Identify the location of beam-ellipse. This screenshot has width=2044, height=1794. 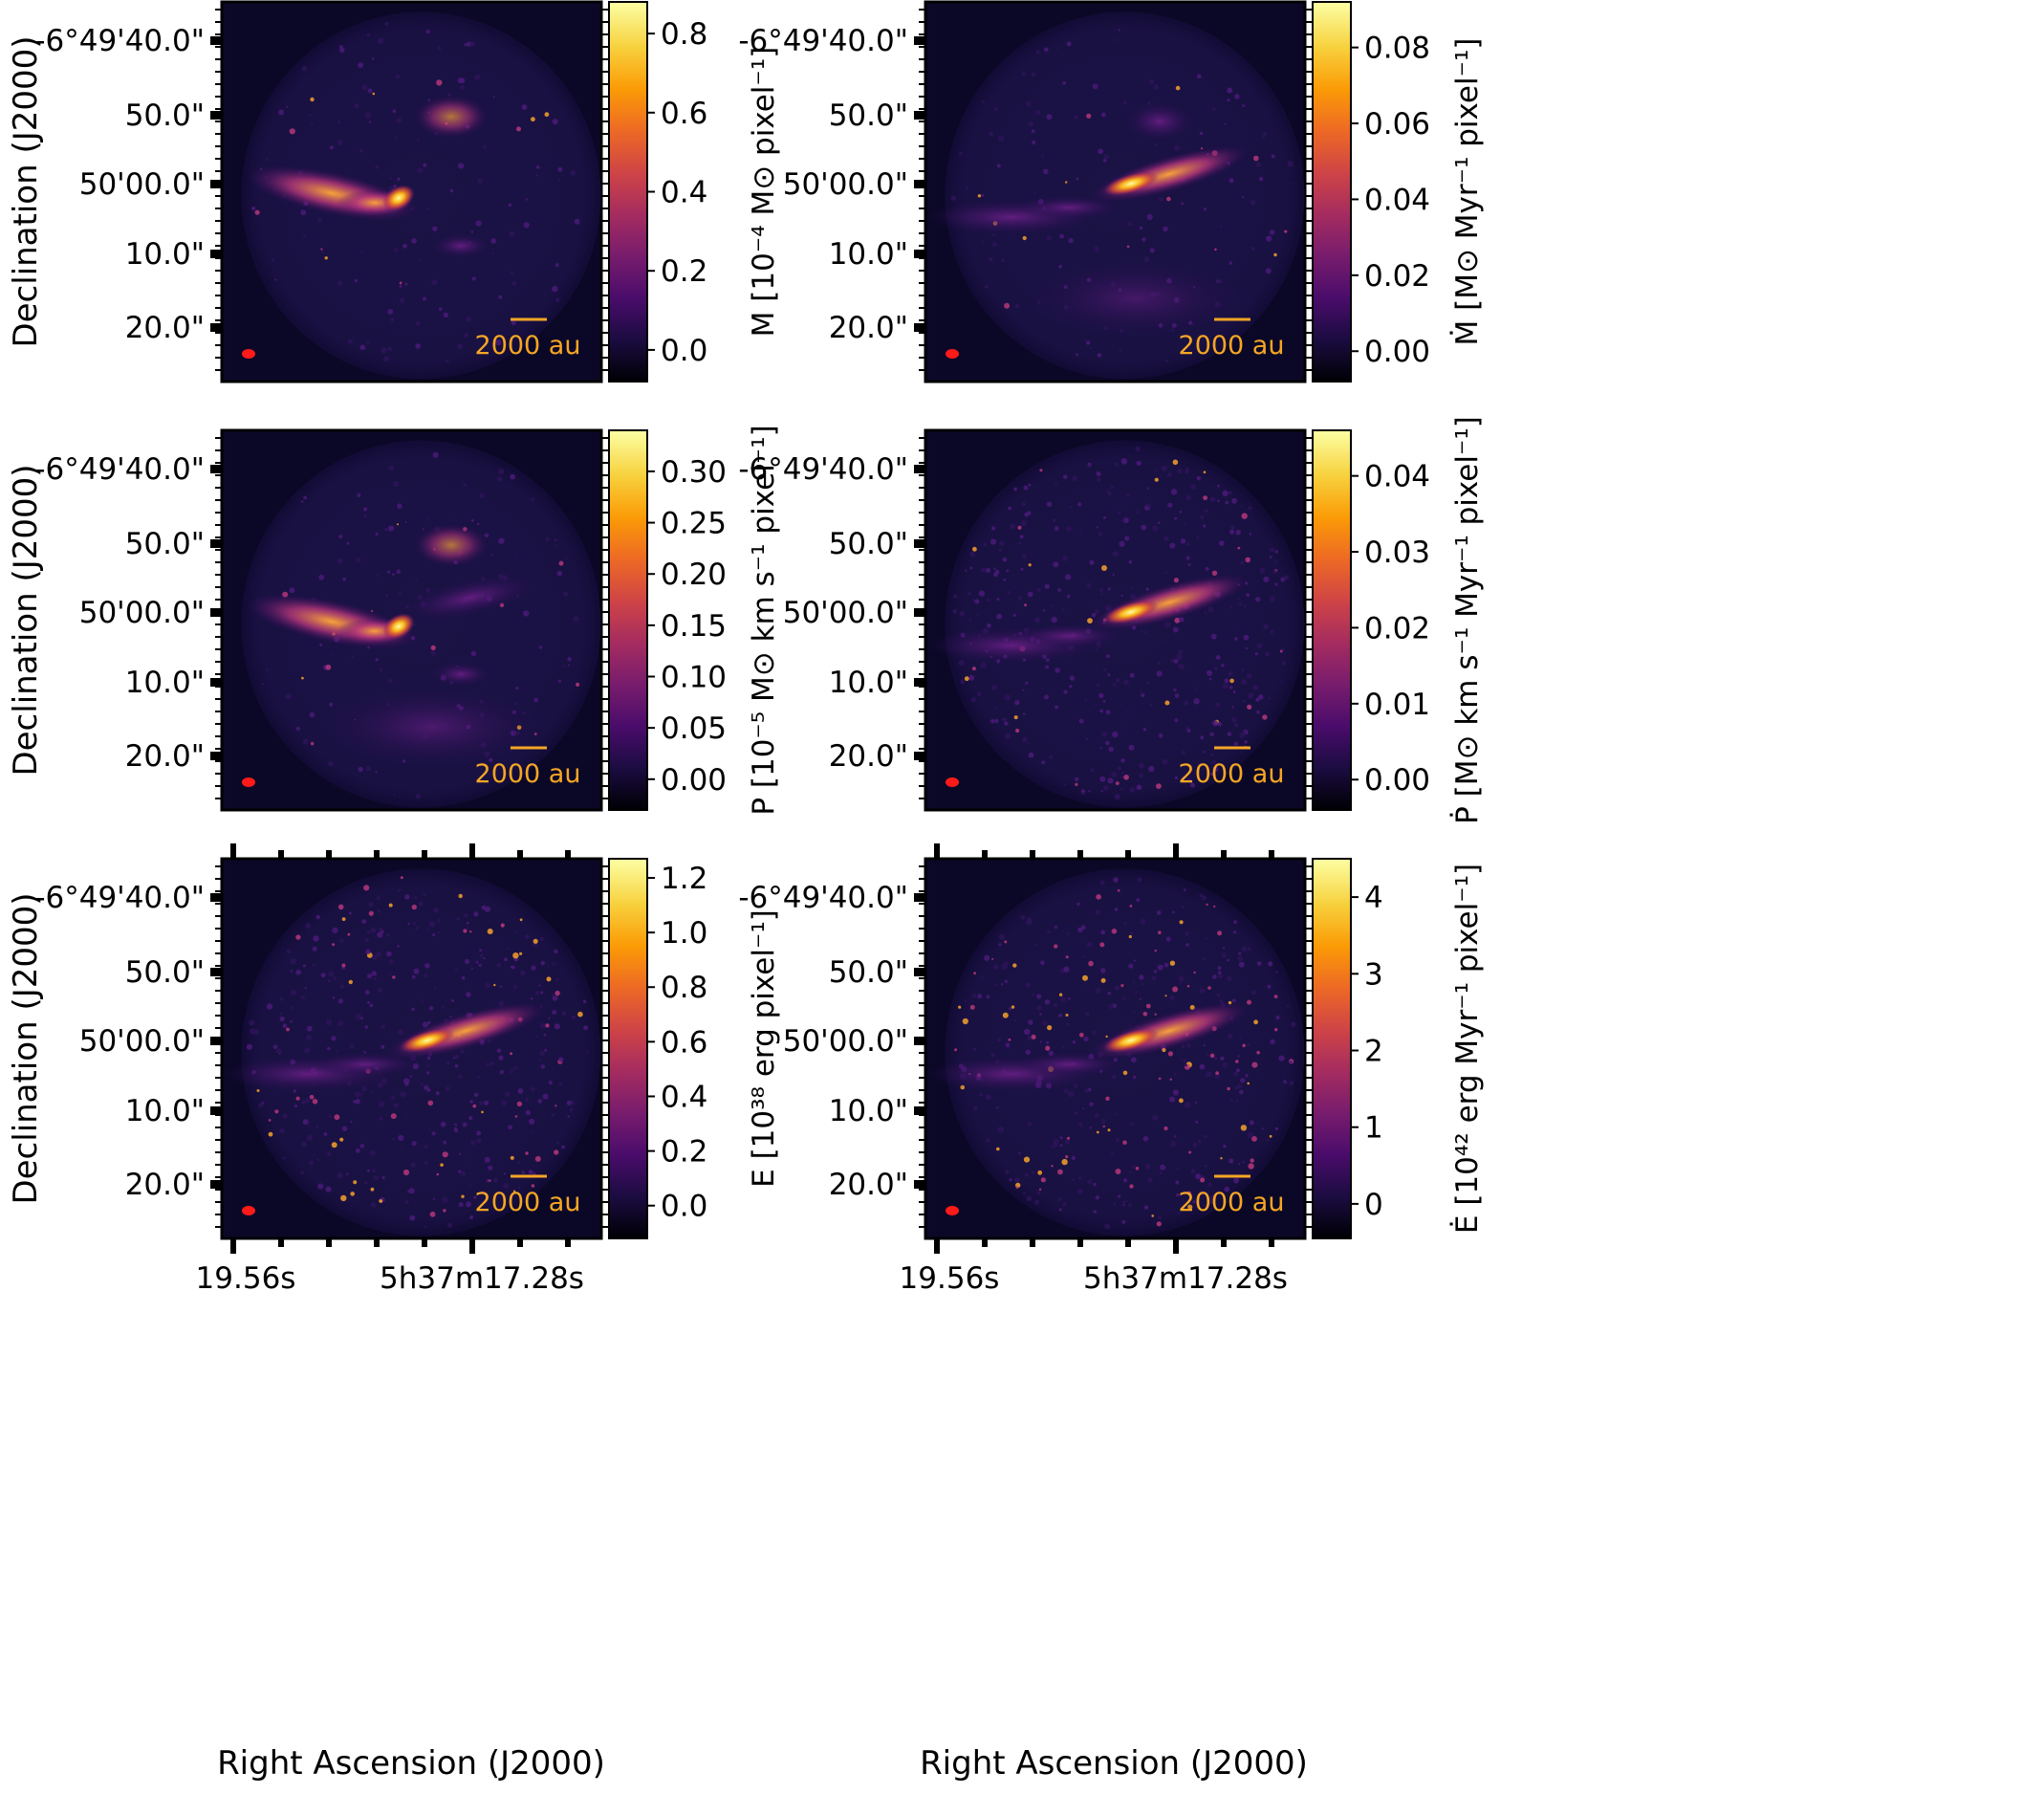
(249, 1210).